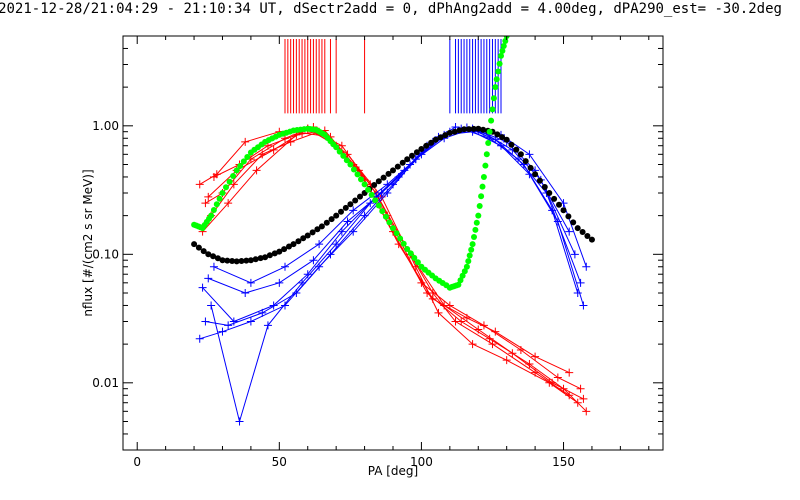  I want to click on x-tick-label: 150, so click(563, 462).